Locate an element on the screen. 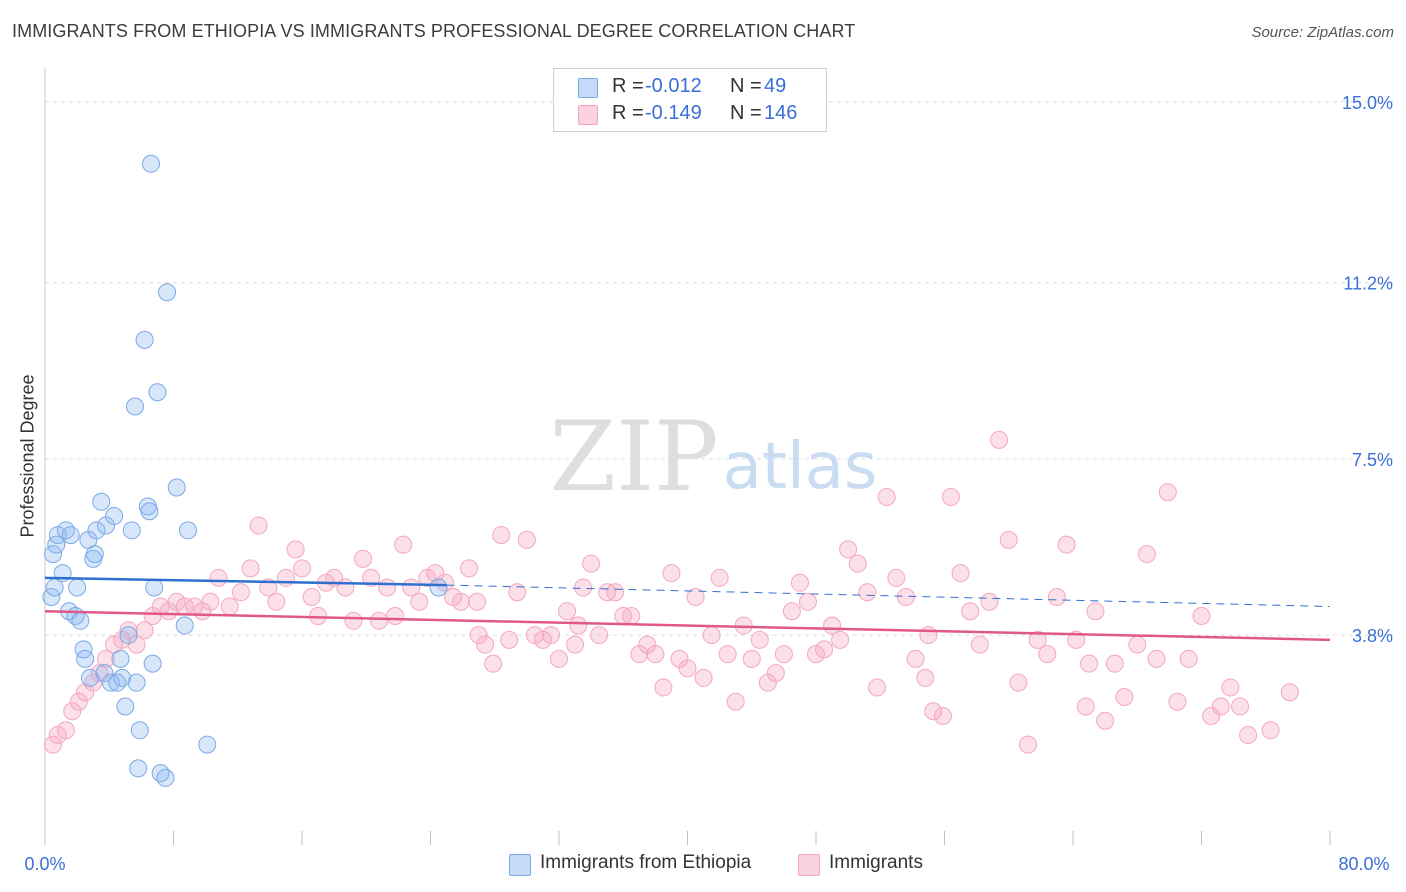  watermark: ZIP atlas is located at coordinates (713, 457).